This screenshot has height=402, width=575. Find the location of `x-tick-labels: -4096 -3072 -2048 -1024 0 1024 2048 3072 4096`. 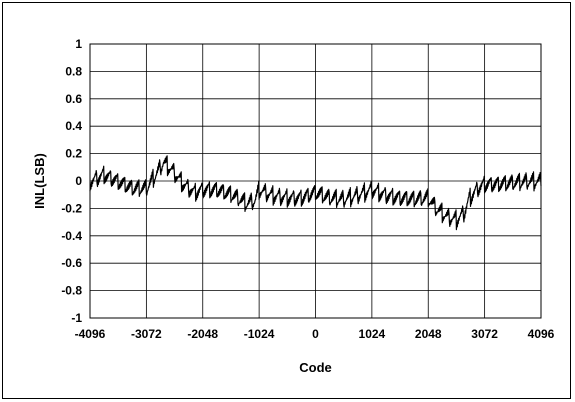

x-tick-labels: -4096 -3072 -2048 -1024 0 1024 2048 3072 4096 is located at coordinates (315, 334).